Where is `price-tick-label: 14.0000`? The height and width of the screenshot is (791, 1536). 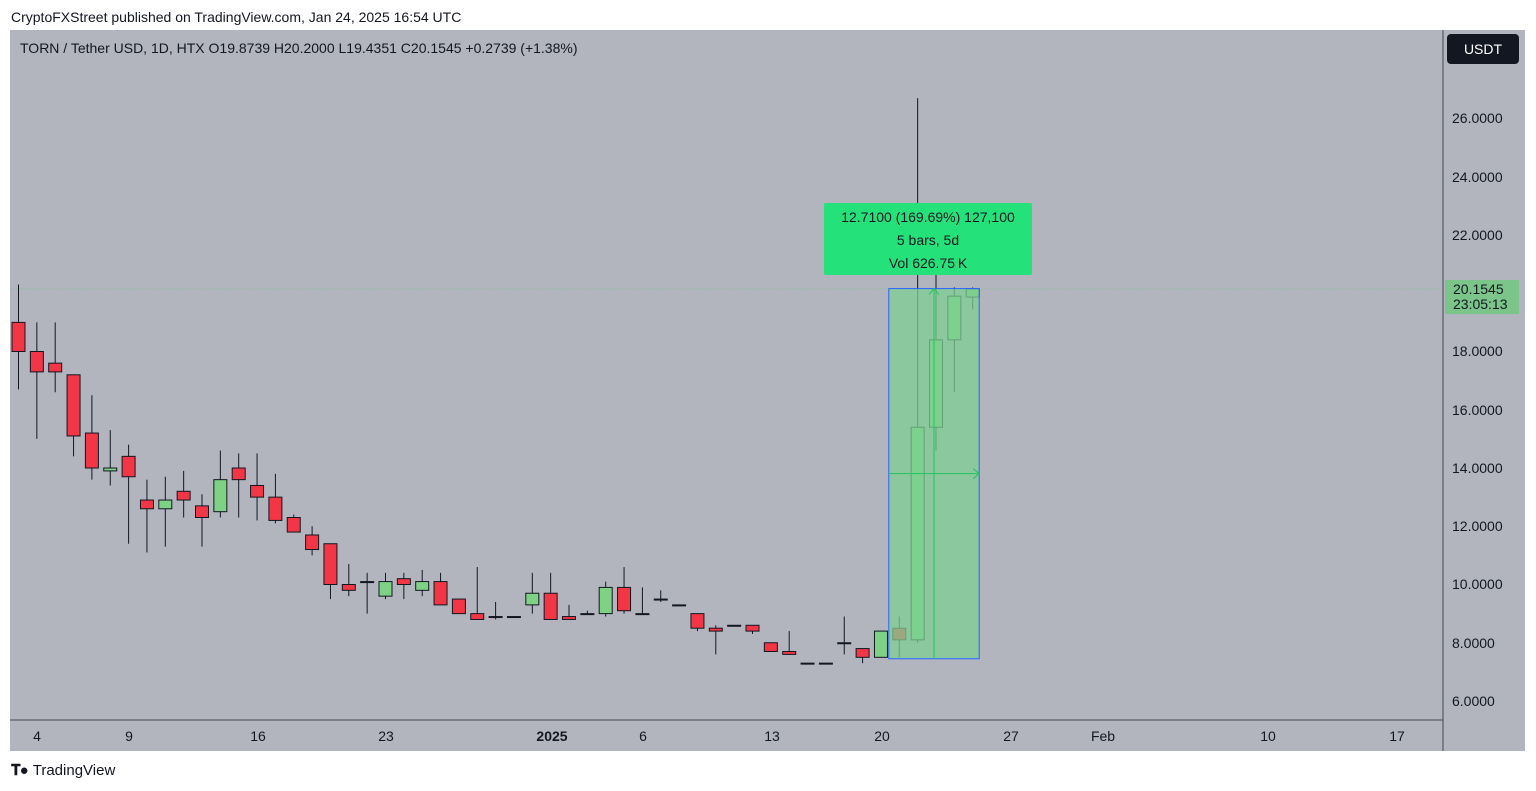 price-tick-label: 14.0000 is located at coordinates (1477, 468).